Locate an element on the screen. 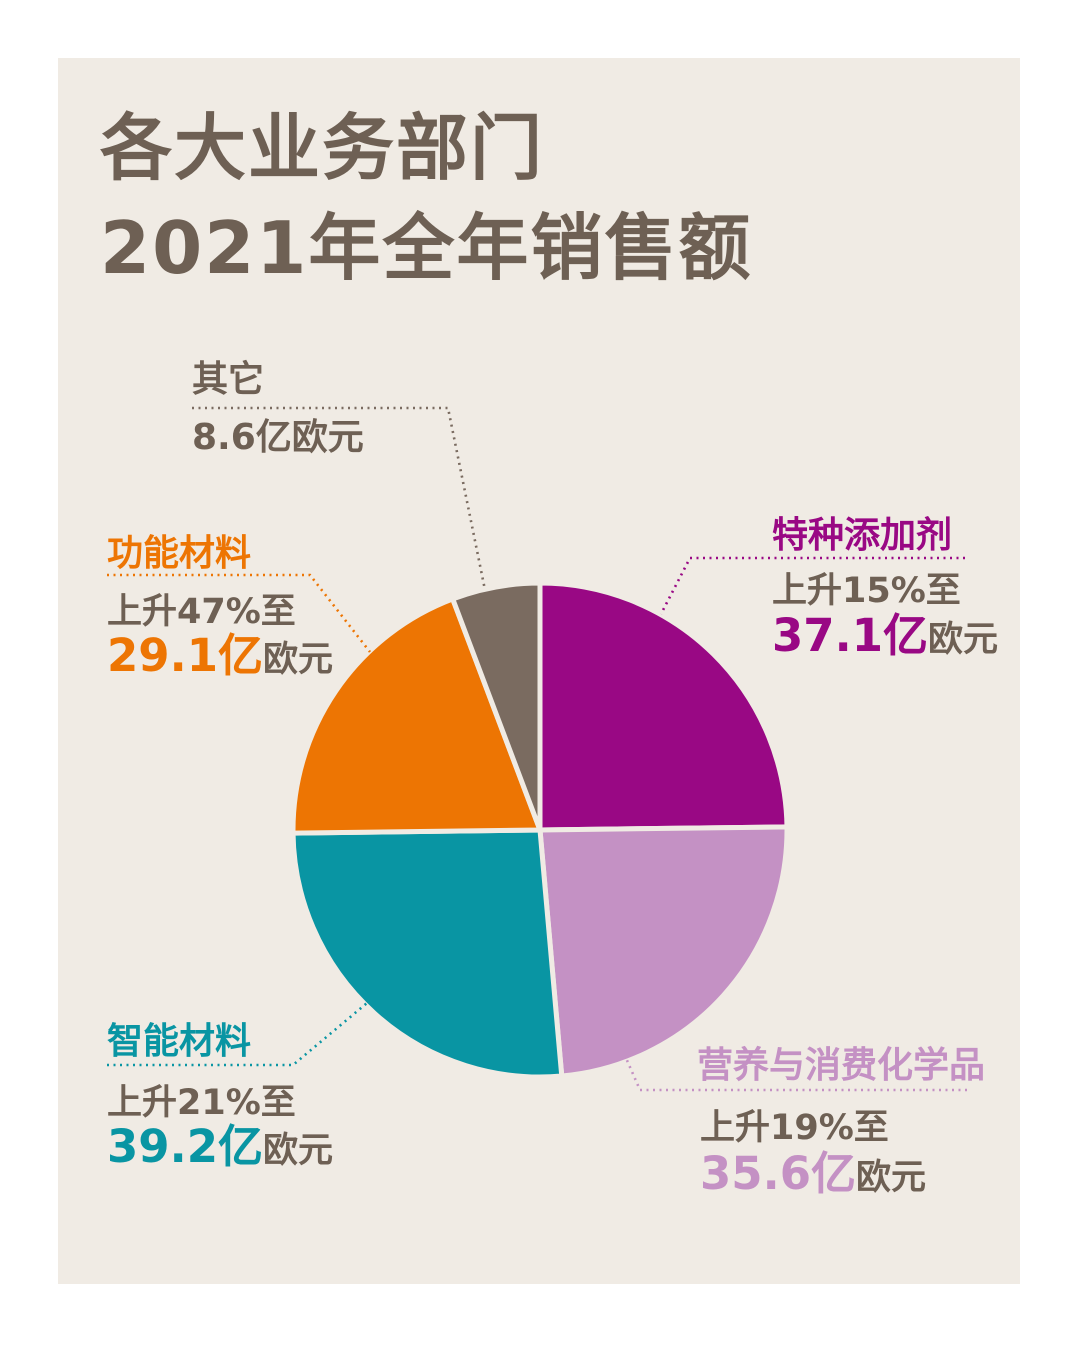  callout-specialty-label: 特种添加剂 is located at coordinates (862, 535).